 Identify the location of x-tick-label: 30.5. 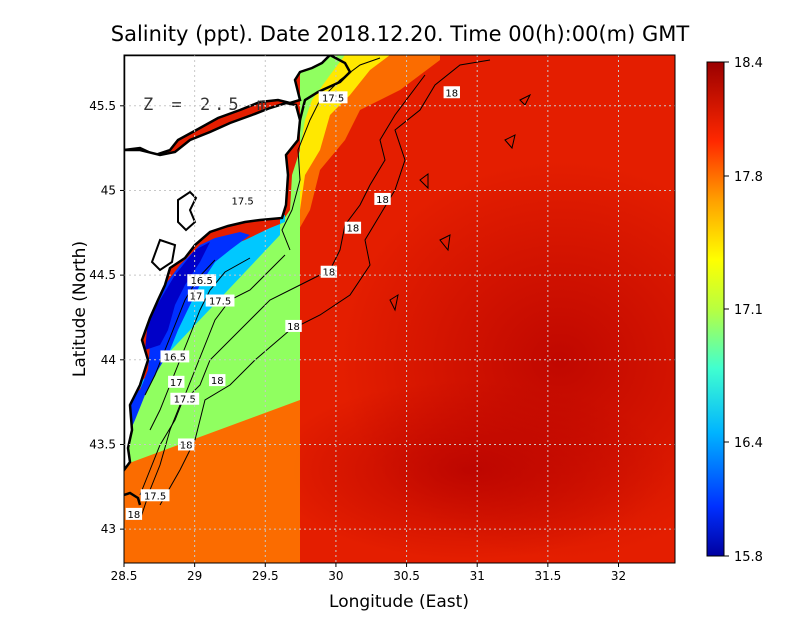
(406, 576).